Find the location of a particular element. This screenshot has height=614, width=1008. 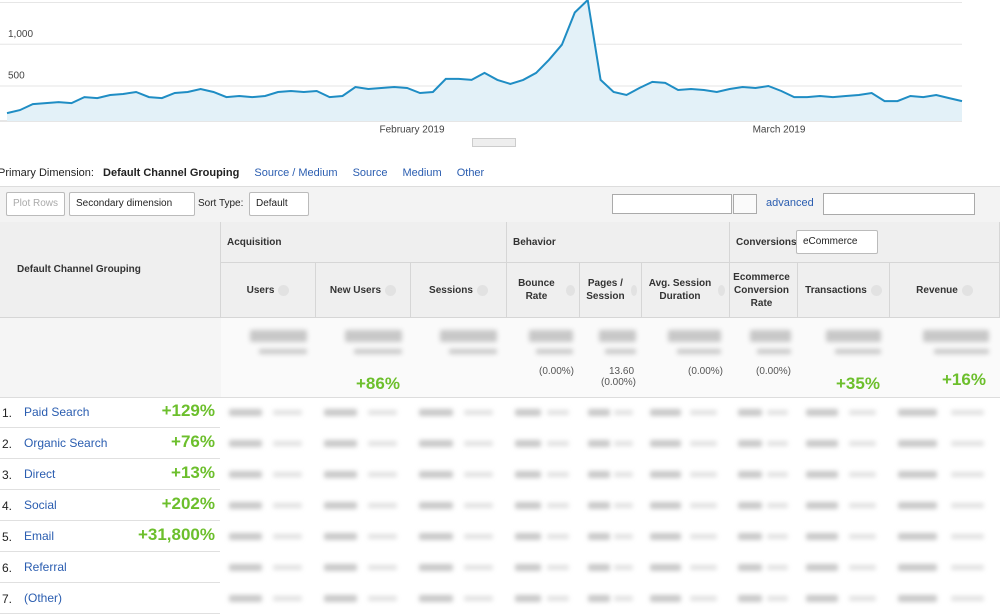

row-name: Organic Search is located at coordinates (66, 443).